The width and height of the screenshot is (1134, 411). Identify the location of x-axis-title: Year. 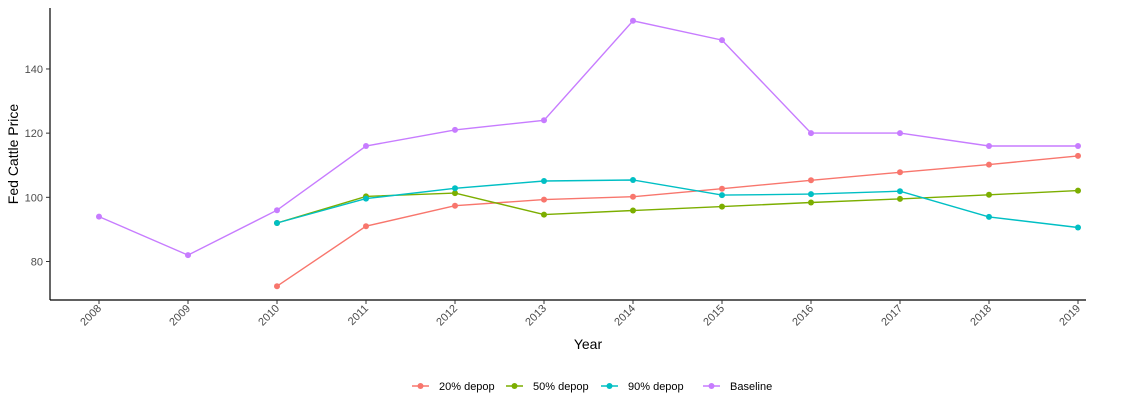
(588, 344).